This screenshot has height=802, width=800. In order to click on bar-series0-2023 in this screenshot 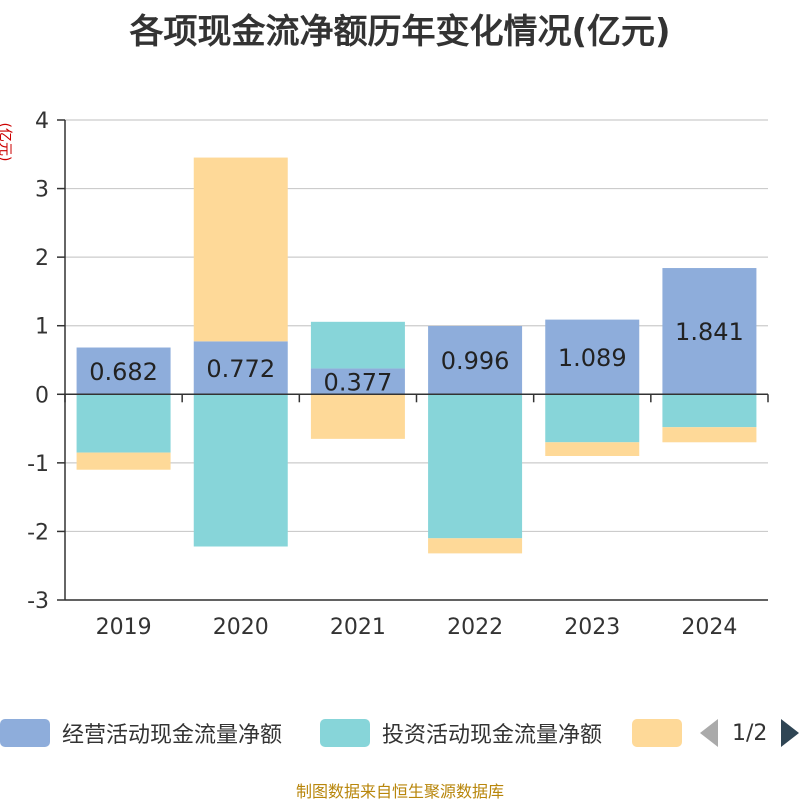, I will do `click(592, 357)`.